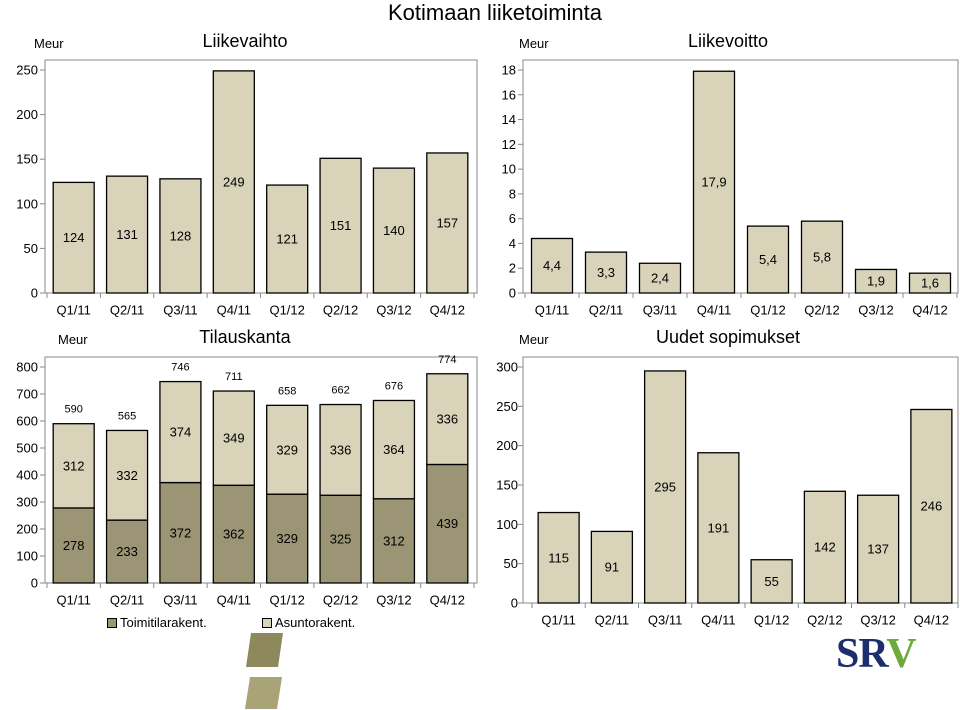 This screenshot has width=960, height=710. I want to click on uudet-sopimukset-bar-value-label: 295, so click(665, 486).